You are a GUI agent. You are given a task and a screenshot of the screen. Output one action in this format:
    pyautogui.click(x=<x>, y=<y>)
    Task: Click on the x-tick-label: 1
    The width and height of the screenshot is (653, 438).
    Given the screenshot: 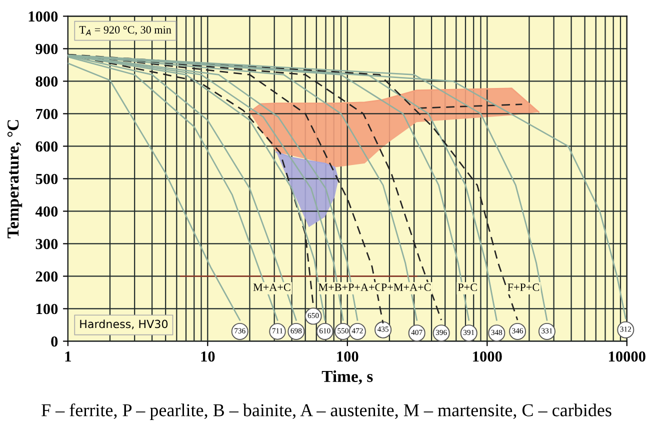 What is the action you would take?
    pyautogui.click(x=68, y=356)
    